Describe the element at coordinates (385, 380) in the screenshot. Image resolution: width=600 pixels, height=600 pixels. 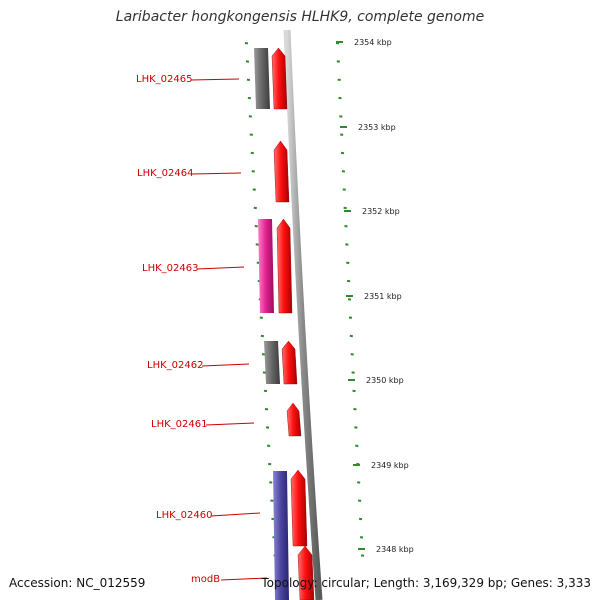
I see `ruler-label: 2350 kbp` at that location.